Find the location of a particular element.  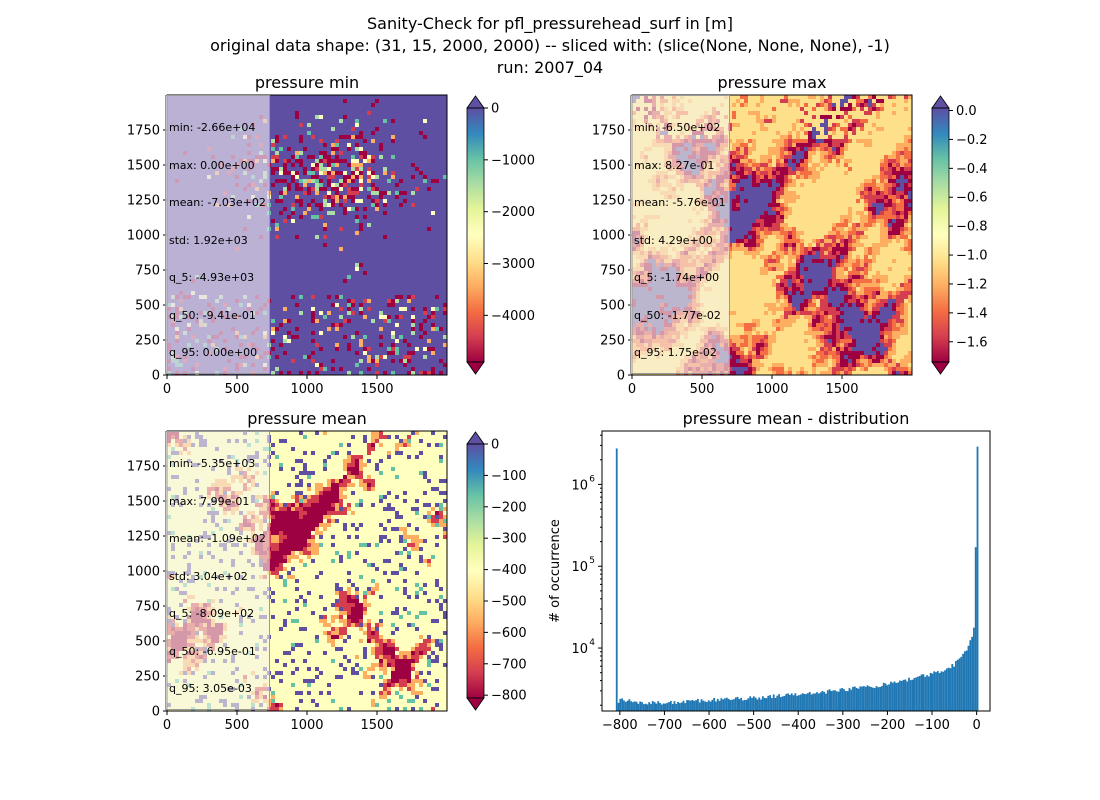

x-tick-label: 500 is located at coordinates (237, 389).